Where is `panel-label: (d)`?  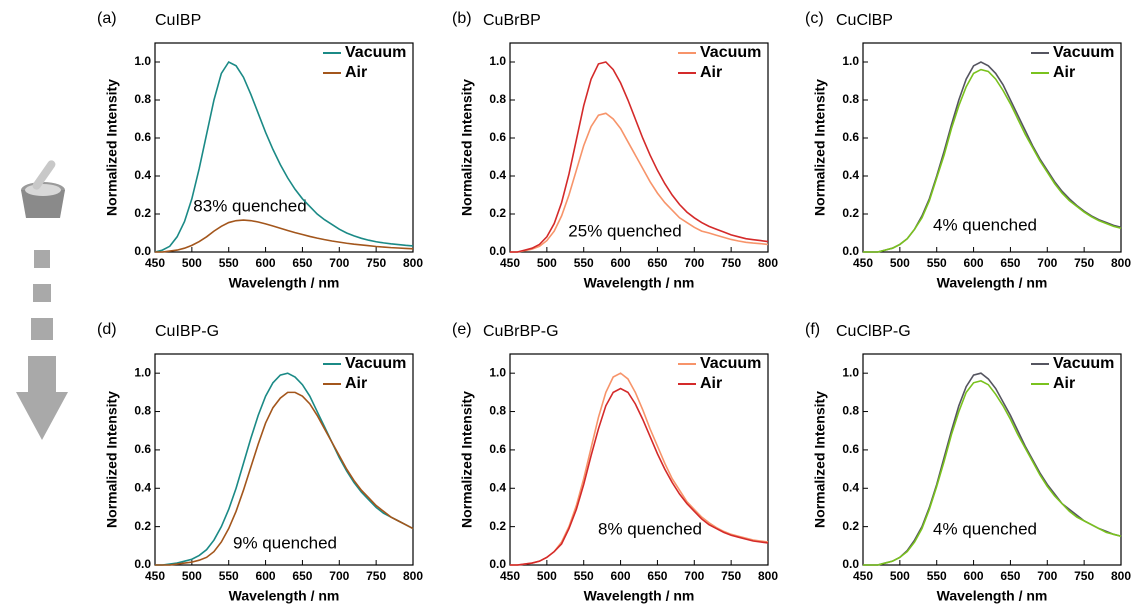 panel-label: (d) is located at coordinates (107, 329).